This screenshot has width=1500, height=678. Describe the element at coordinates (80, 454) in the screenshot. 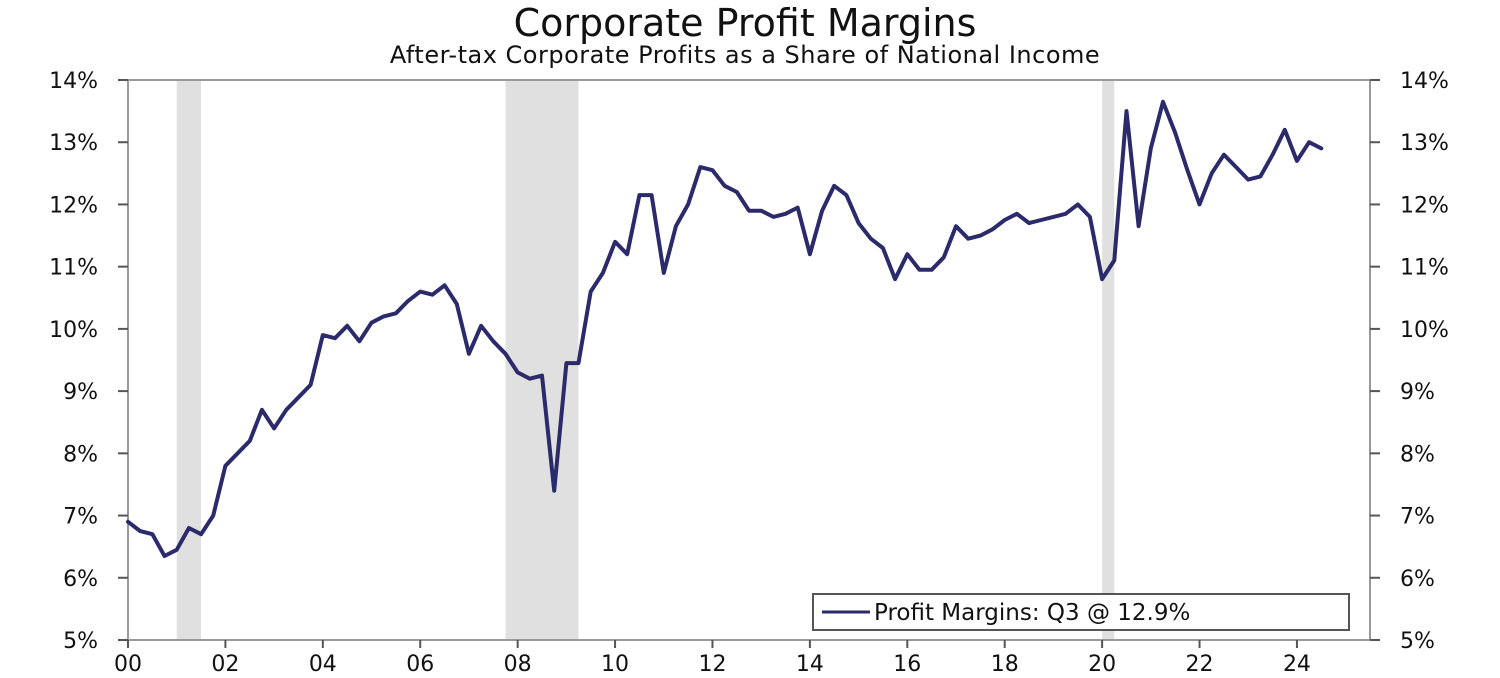

I see `y-tick-label-left: 8%` at that location.